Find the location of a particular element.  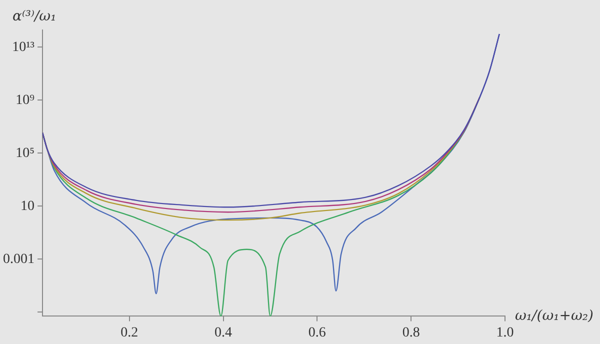

x-tick-label: 0.4 is located at coordinates (223, 332).